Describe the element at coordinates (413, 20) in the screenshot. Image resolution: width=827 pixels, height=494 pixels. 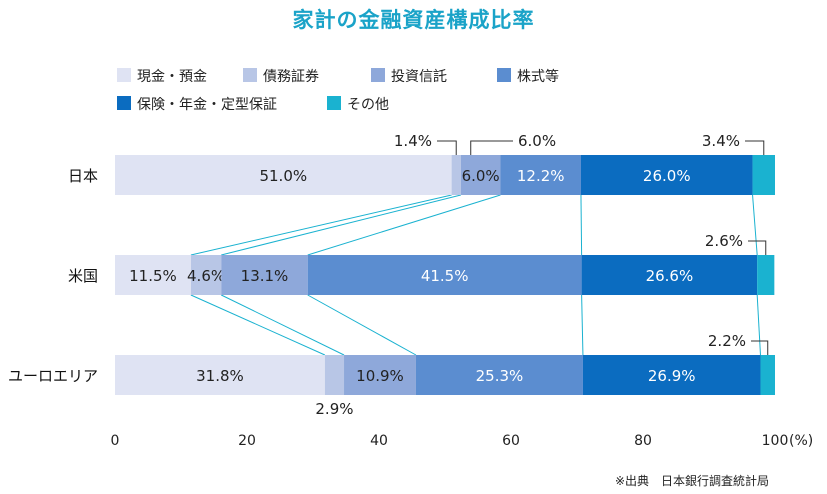
I see `chart-title: 家計の金融資産構成比率` at that location.